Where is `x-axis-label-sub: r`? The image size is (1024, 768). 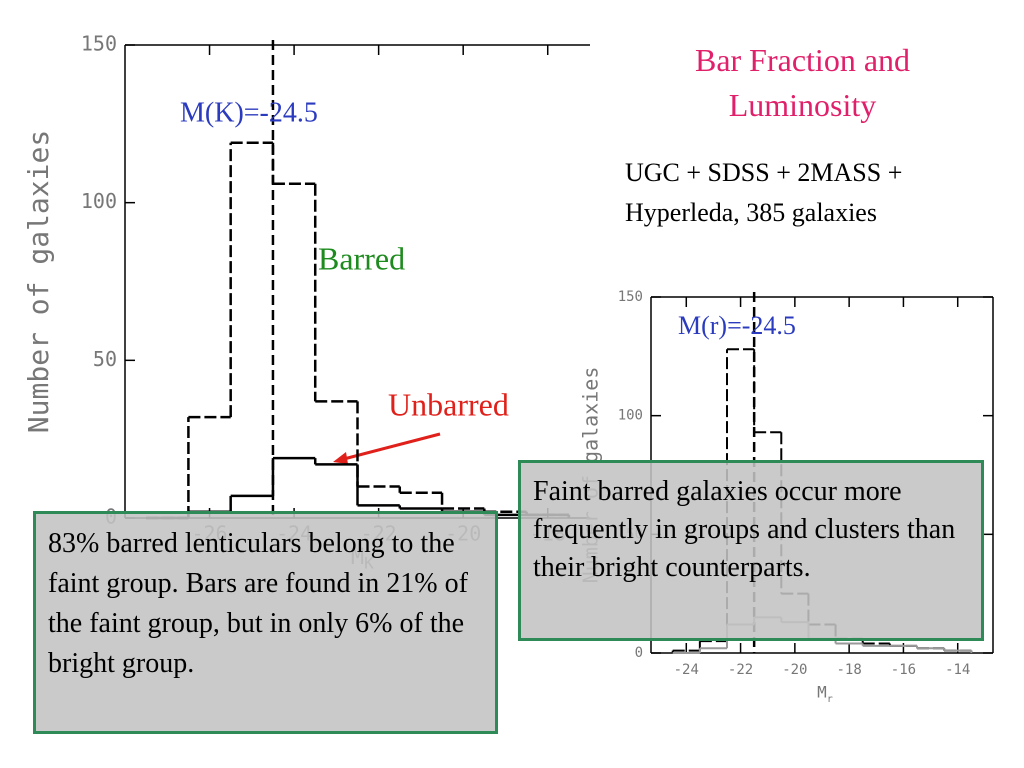 x-axis-label-sub: r is located at coordinates (830, 699).